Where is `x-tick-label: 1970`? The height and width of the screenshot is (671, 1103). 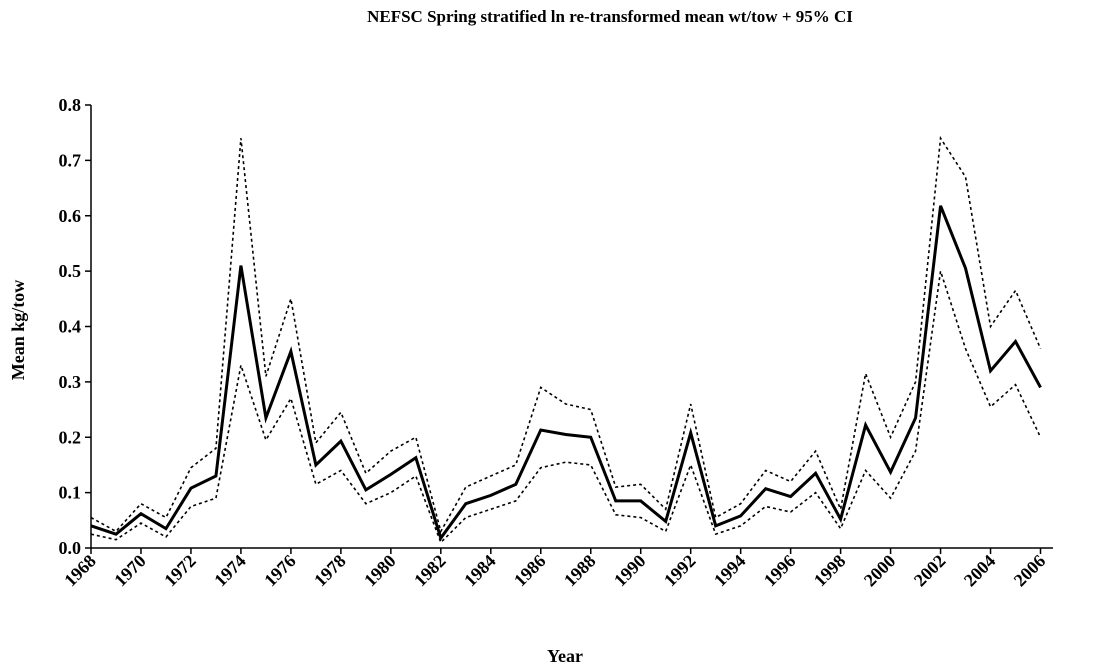
x-tick-label: 1970 is located at coordinates (130, 571).